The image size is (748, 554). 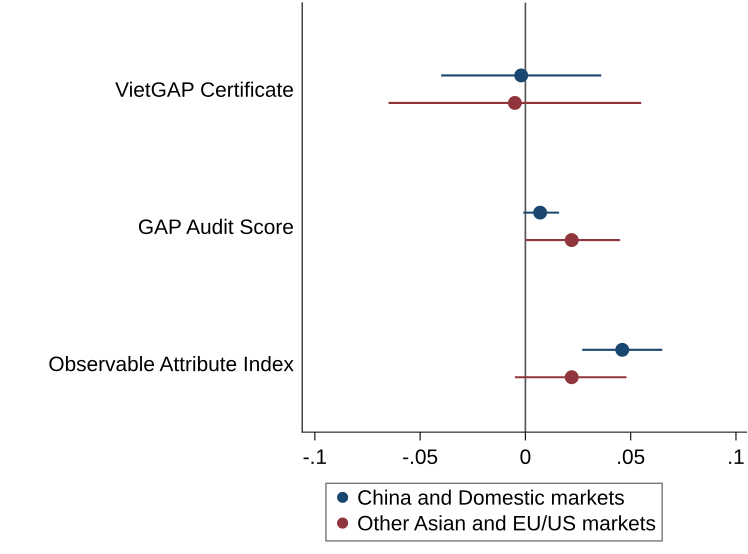 I want to click on x-tick-label: .05, so click(x=631, y=456).